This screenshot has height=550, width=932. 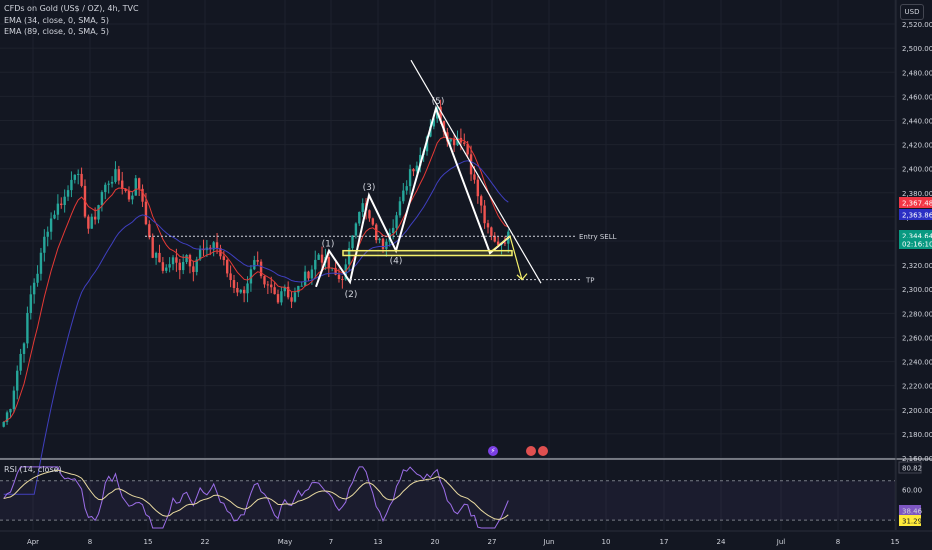 What do you see at coordinates (912, 12) in the screenshot?
I see `currency-button: USD` at bounding box center [912, 12].